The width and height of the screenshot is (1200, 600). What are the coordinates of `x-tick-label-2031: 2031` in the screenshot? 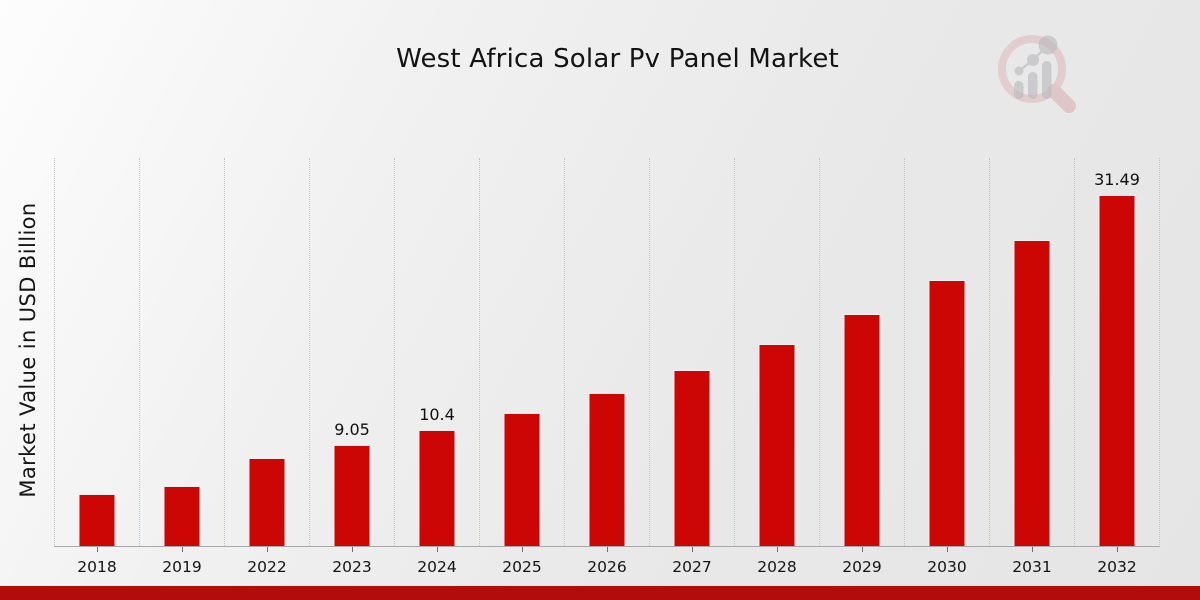 It's located at (1032, 567).